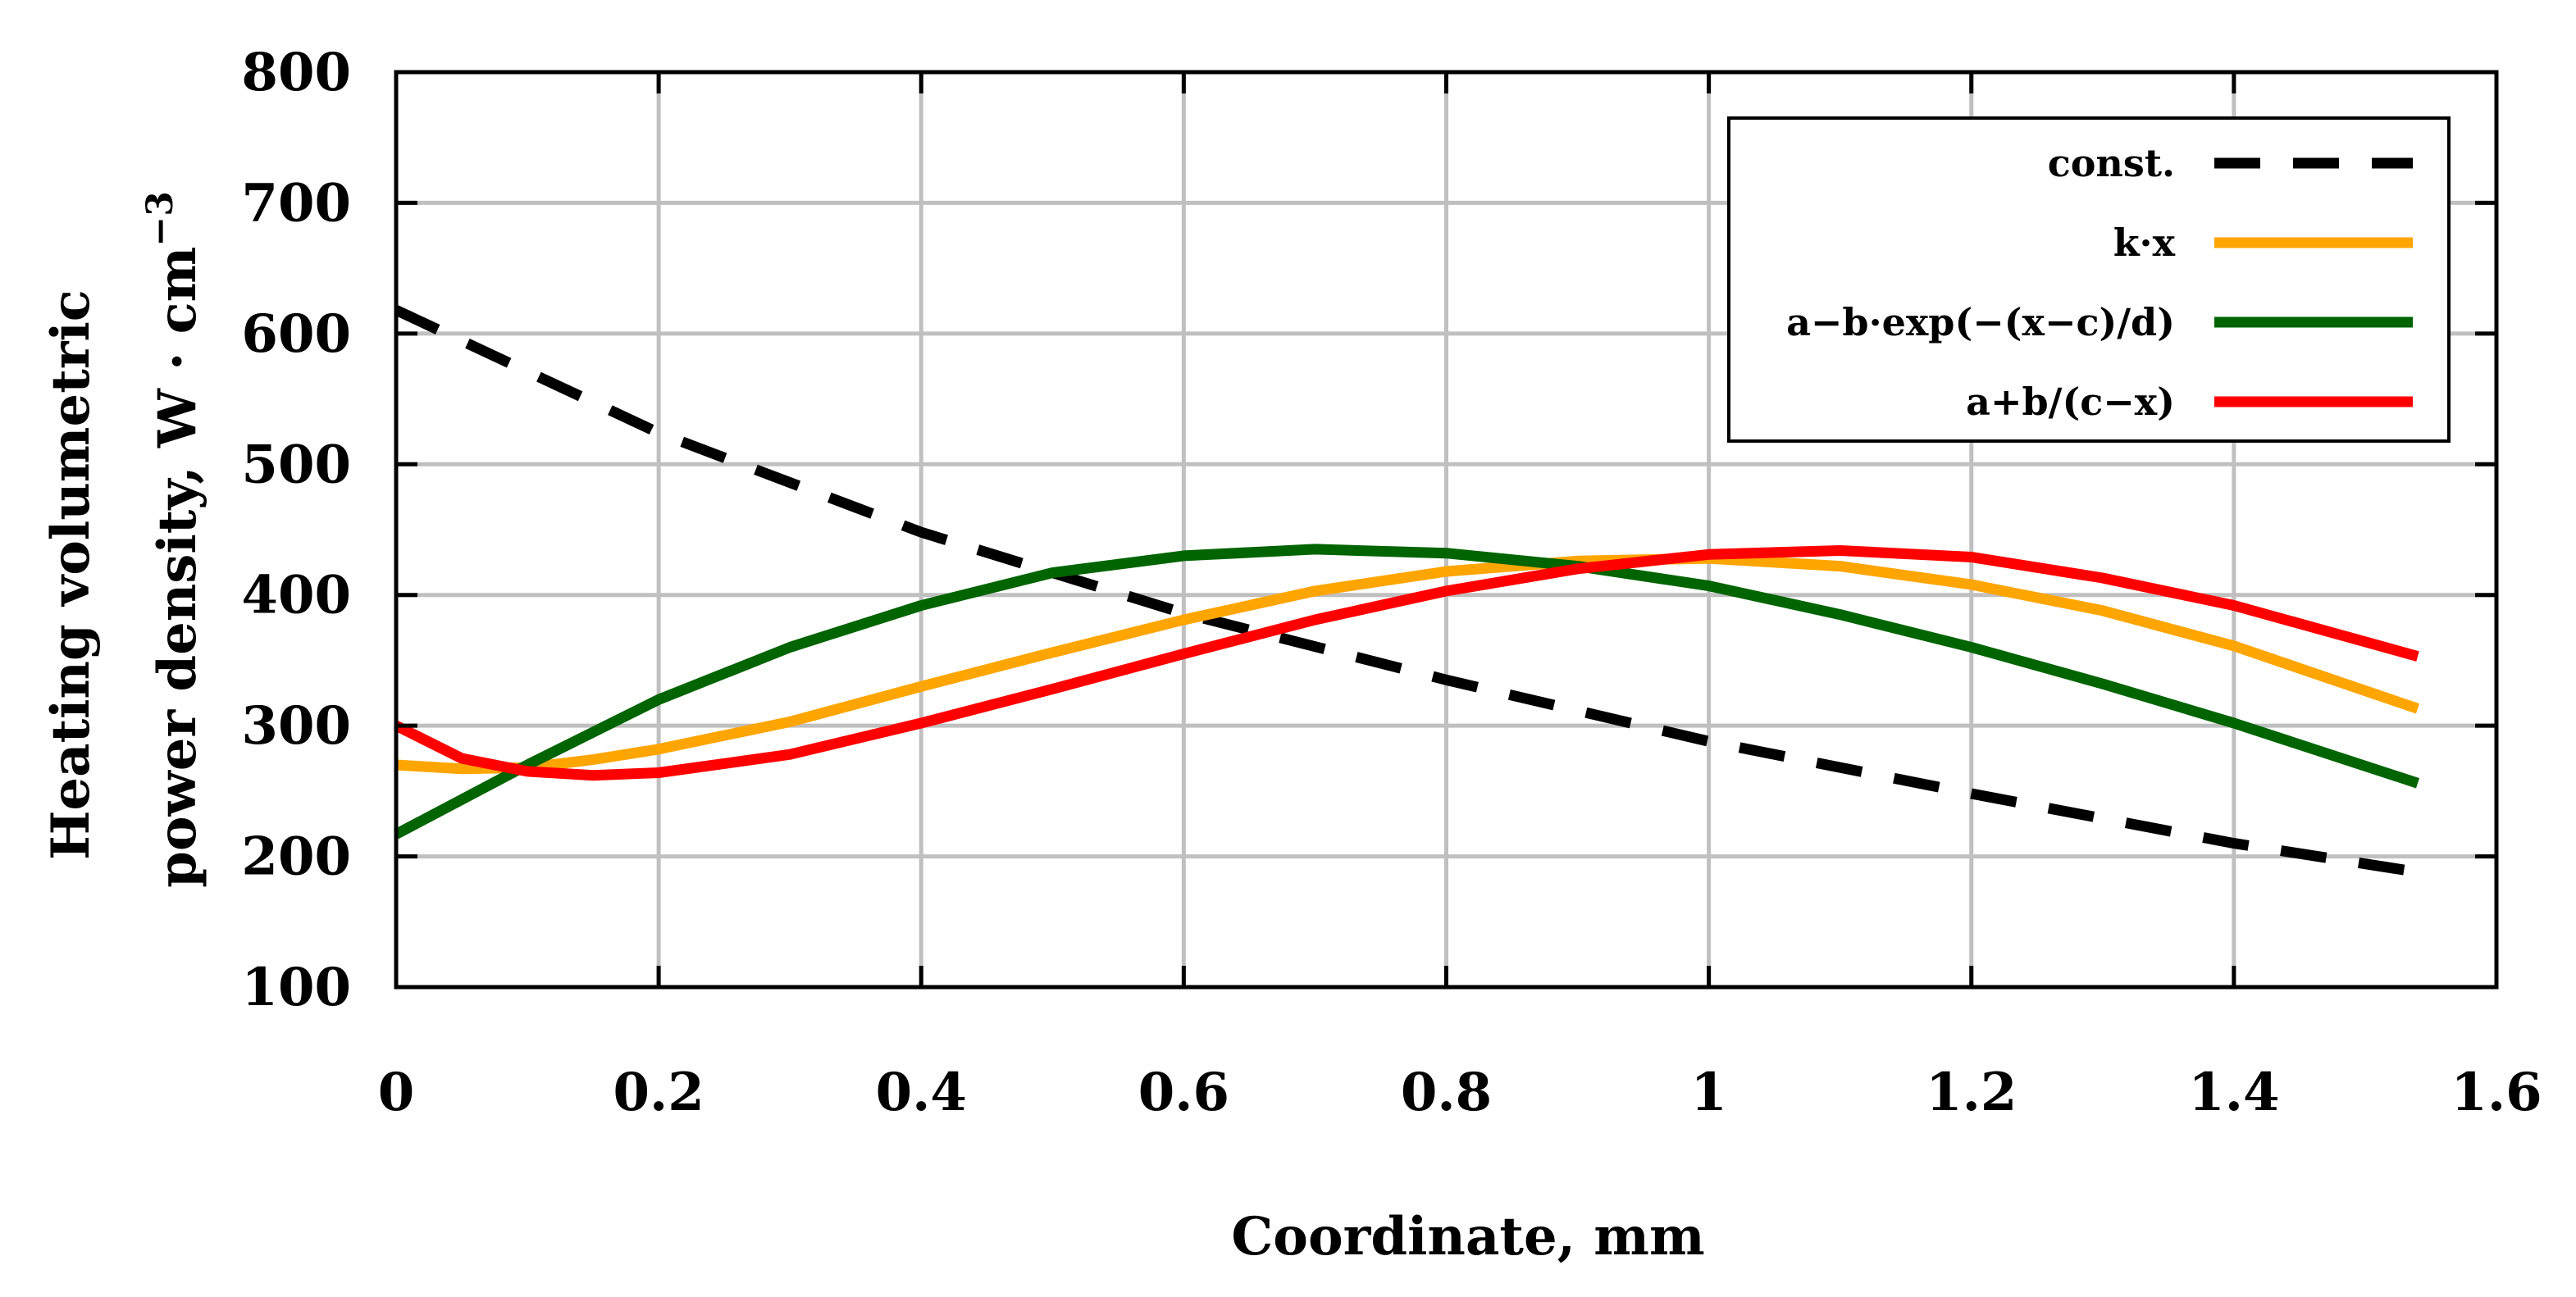  What do you see at coordinates (2111, 163) in the screenshot?
I see `legend-label-0: const.` at bounding box center [2111, 163].